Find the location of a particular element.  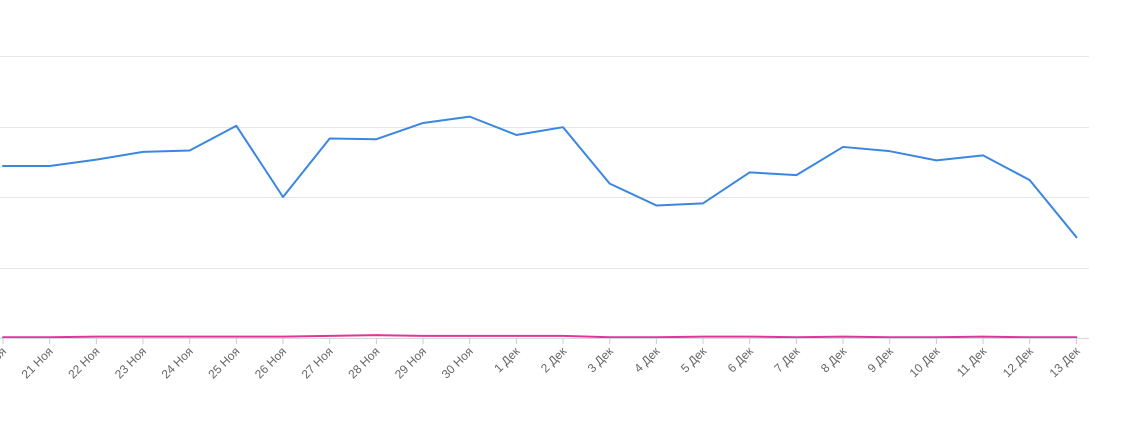

x-tick-label: 10 Дек is located at coordinates (925, 362).